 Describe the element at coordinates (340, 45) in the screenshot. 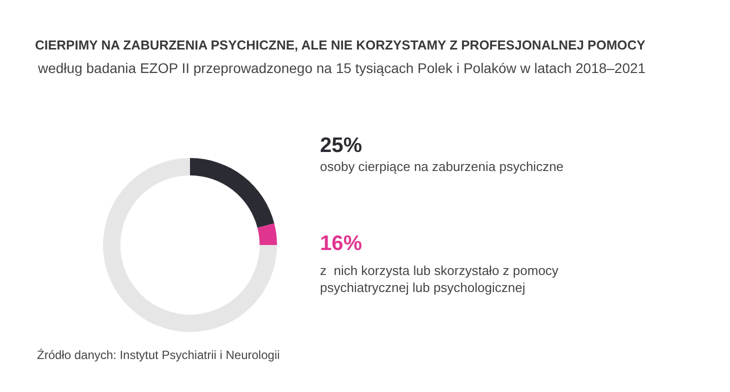

I see `text: CIERPIMY NA ZABURZENIA PSYCHICZNE, ALE NIE KORZYSTAMY Z PROFESJONALNEJ POMOCY` at that location.